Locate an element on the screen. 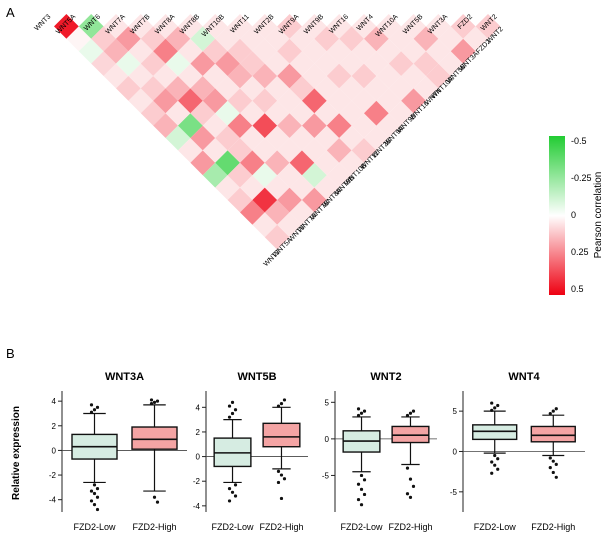 Image resolution: width=603 pixels, height=542 pixels. y-tick-label: 4 is located at coordinates (198, 407).